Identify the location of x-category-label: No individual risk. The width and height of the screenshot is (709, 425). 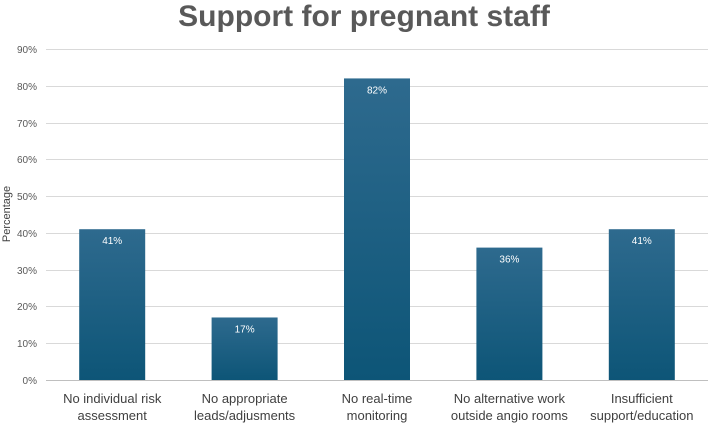
(112, 398).